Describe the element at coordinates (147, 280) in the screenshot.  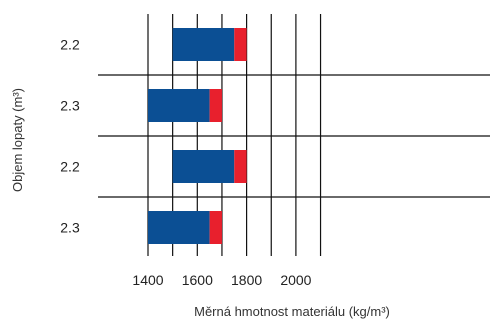
I see `x-tick-label: 1400` at that location.